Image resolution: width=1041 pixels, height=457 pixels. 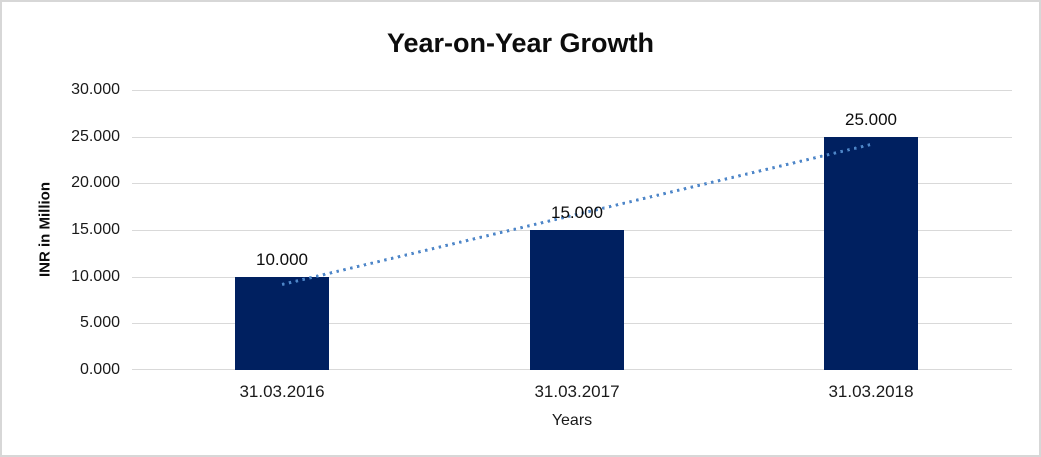 What do you see at coordinates (95, 89) in the screenshot?
I see `y-tick-label: 30.000` at bounding box center [95, 89].